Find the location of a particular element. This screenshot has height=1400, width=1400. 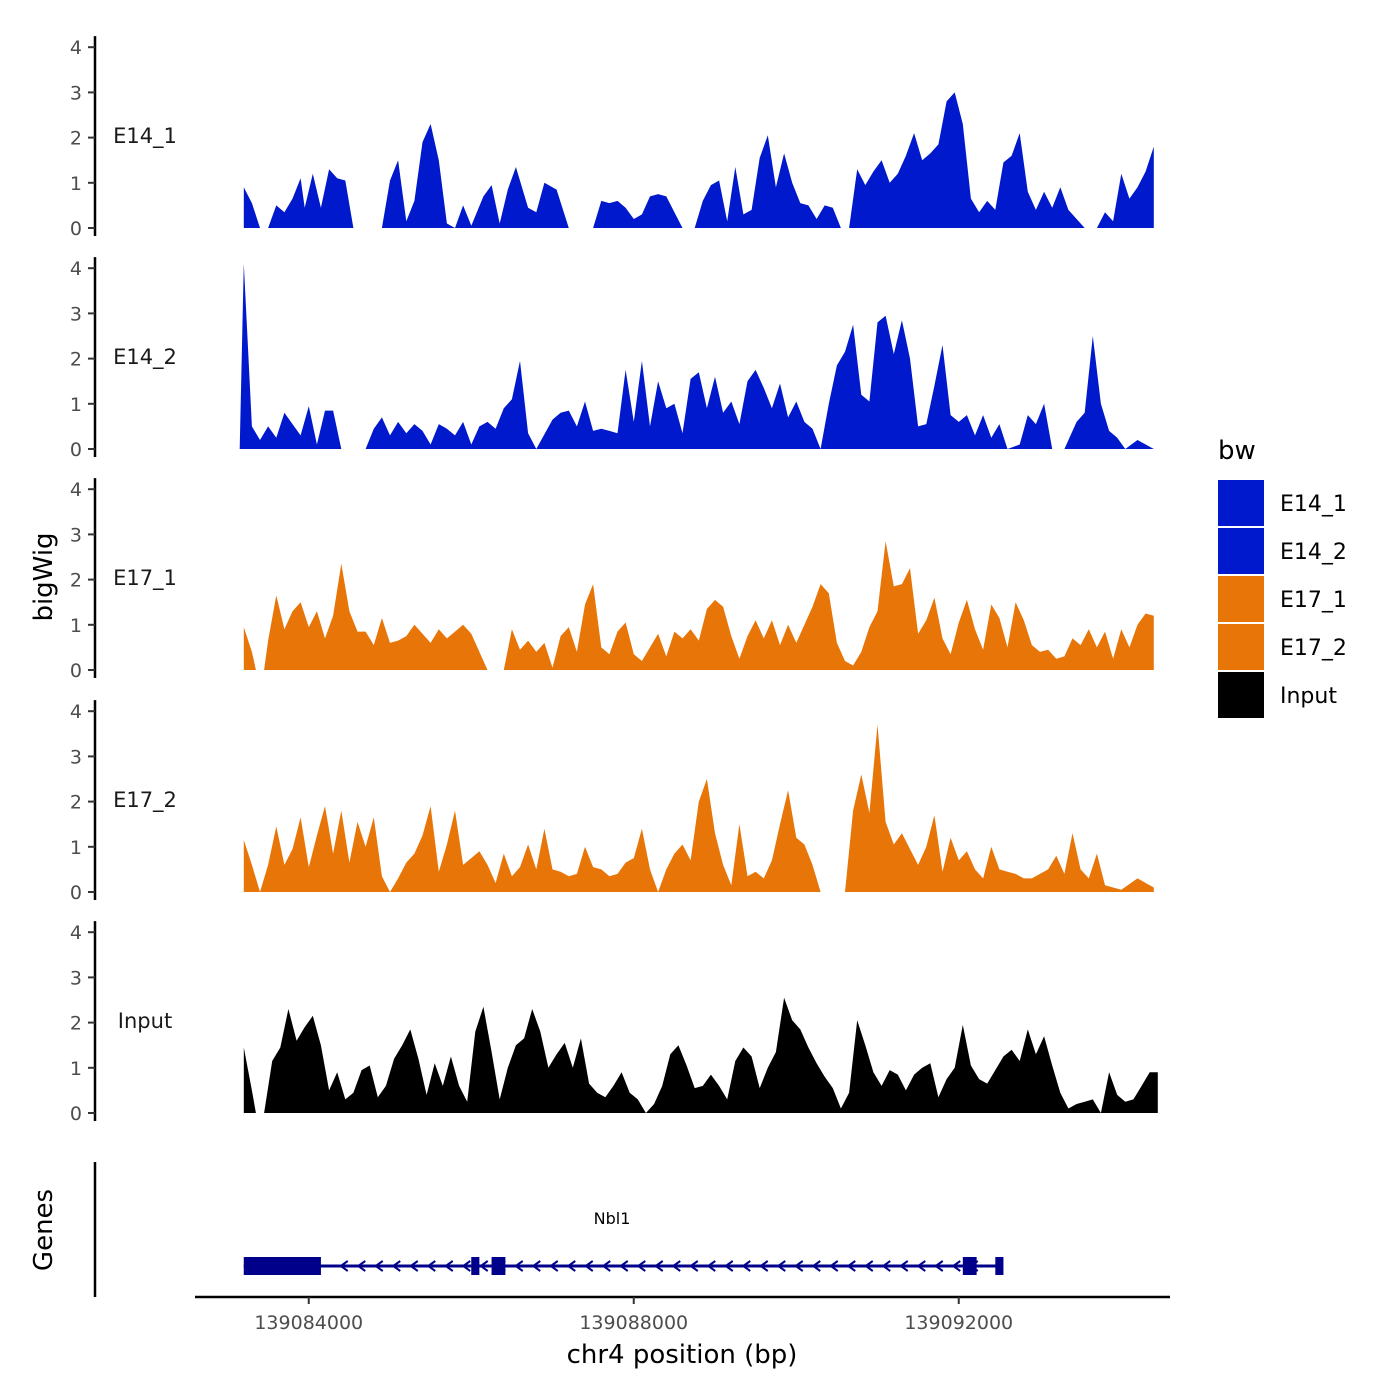

x-tick-label: 139084000 is located at coordinates (308, 1323).